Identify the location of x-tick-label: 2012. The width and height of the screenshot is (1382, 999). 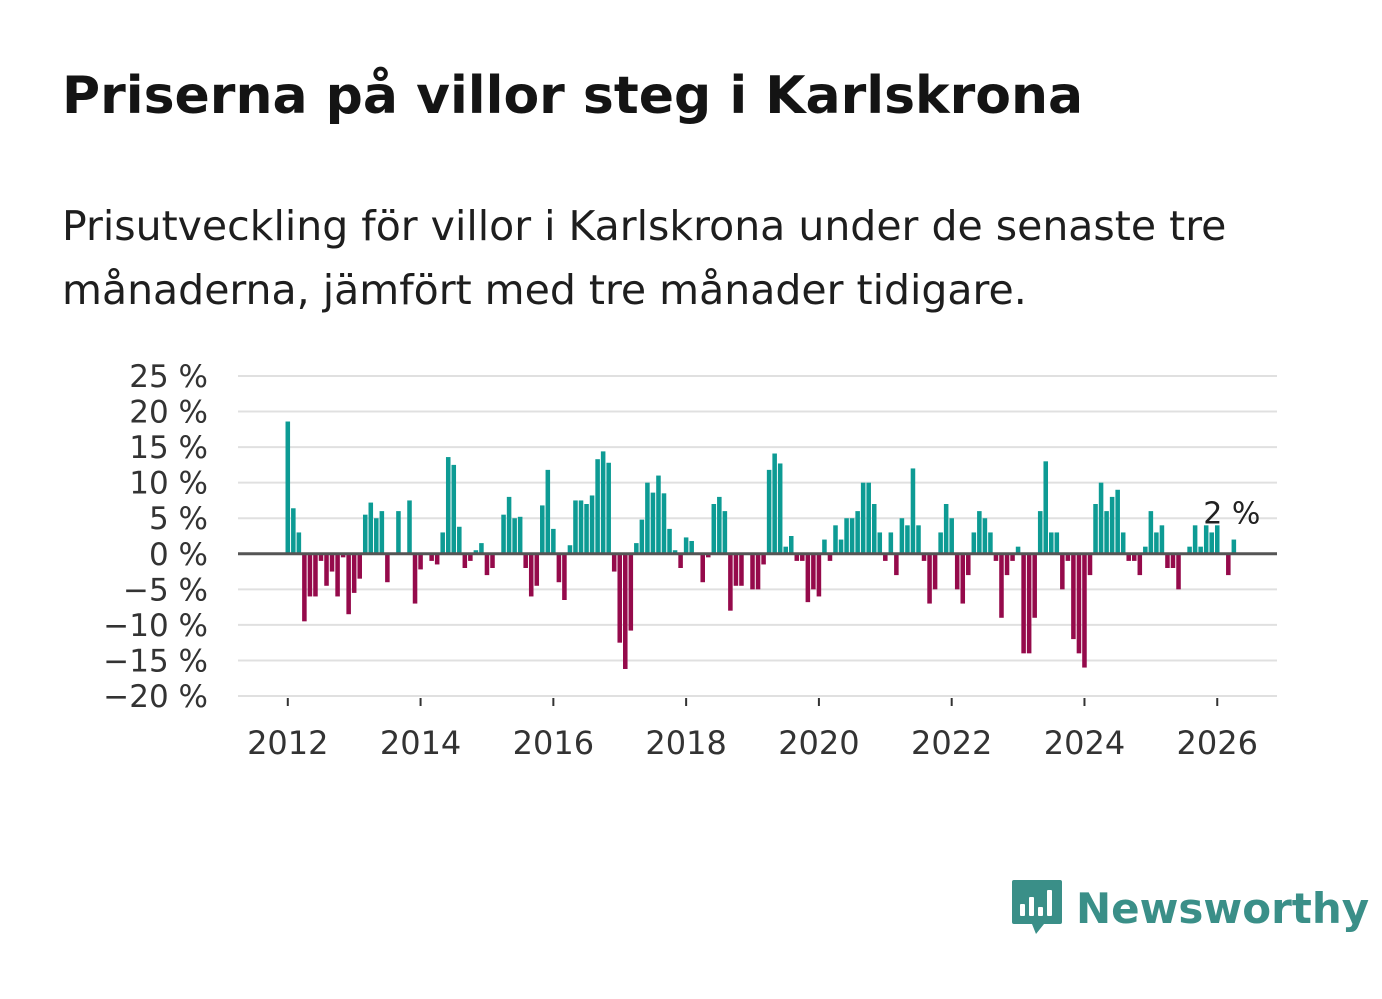
(287, 743).